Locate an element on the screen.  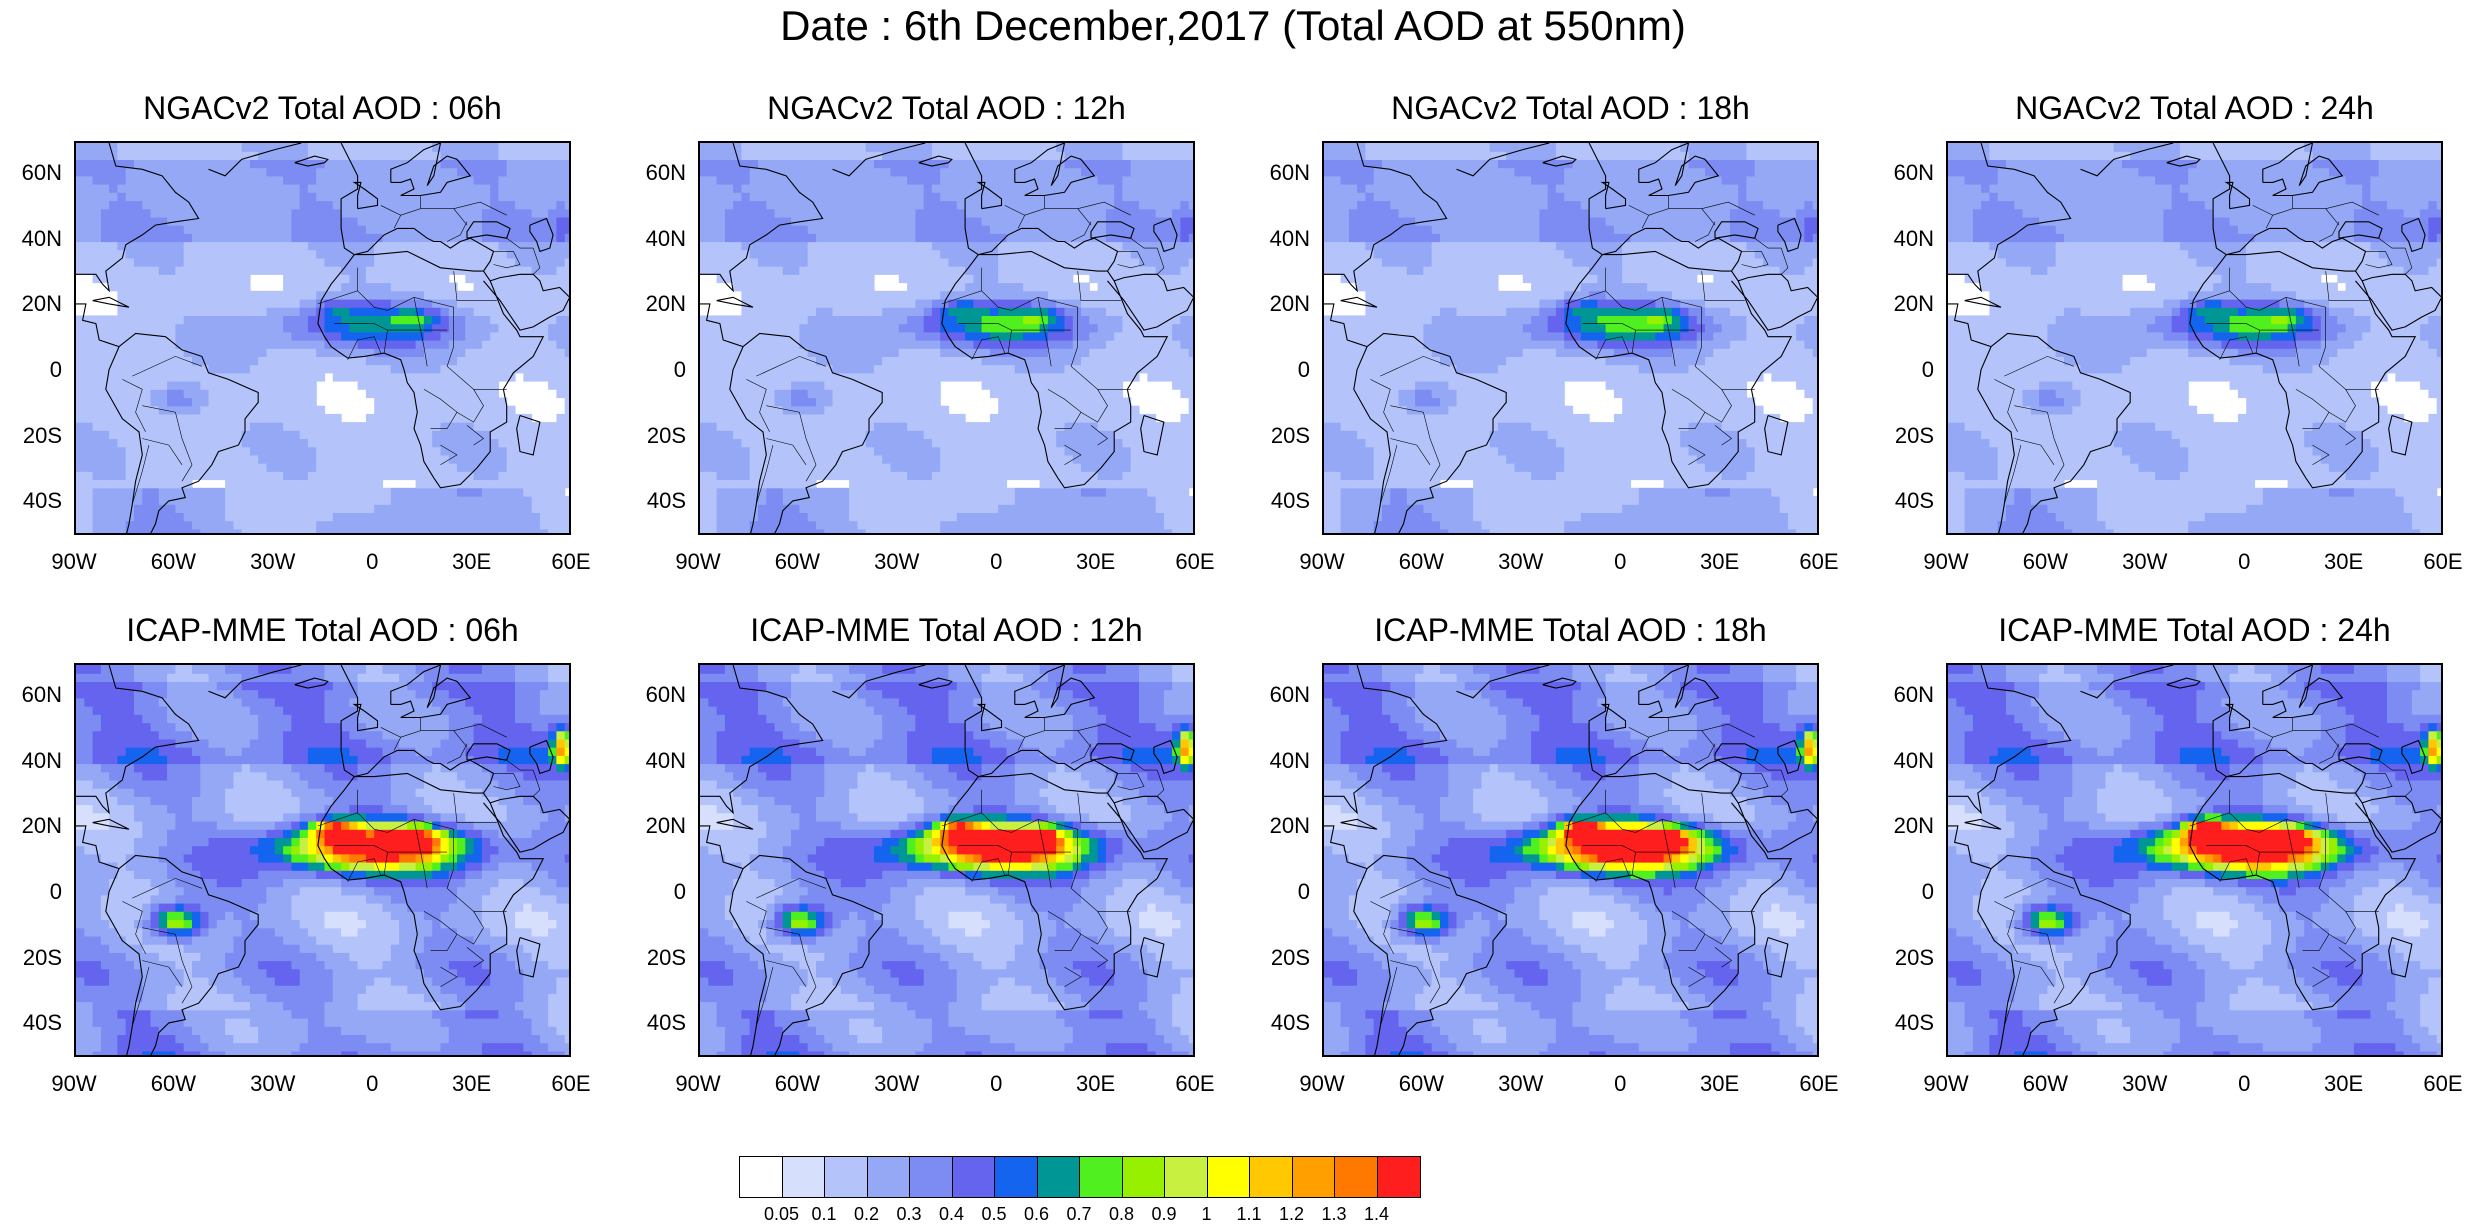
aod-map-ngacv2-18h is located at coordinates (1570, 338).